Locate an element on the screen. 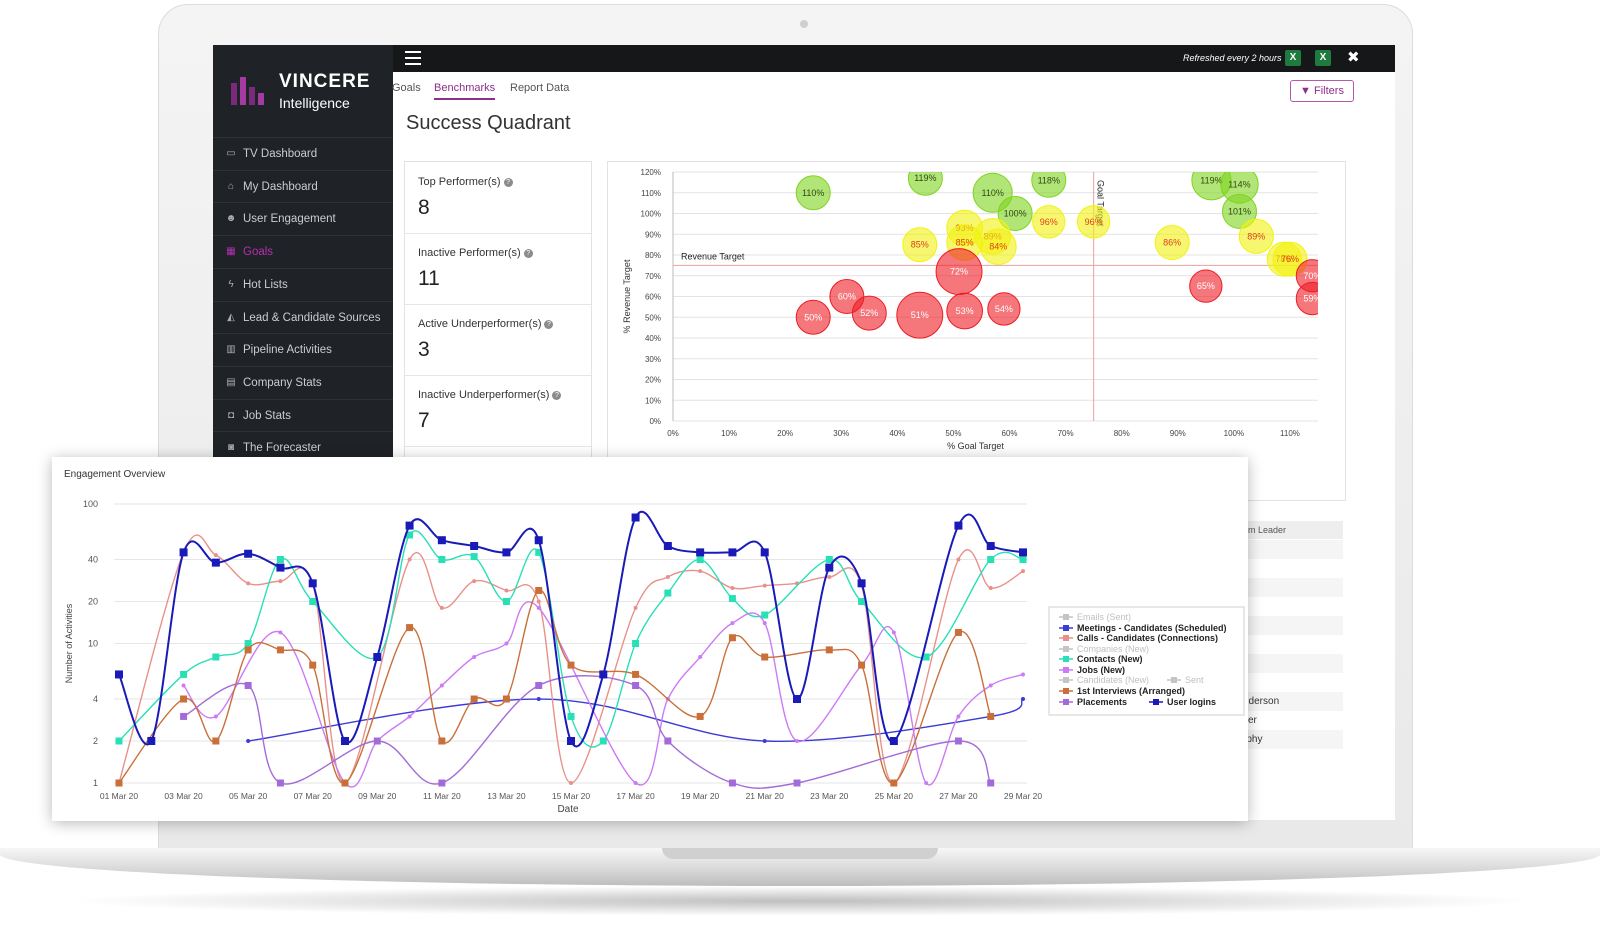 The height and width of the screenshot is (942, 1600). sidebar-item-pipeline-activities: ▥ Pipeline Activities is located at coordinates (303, 349).